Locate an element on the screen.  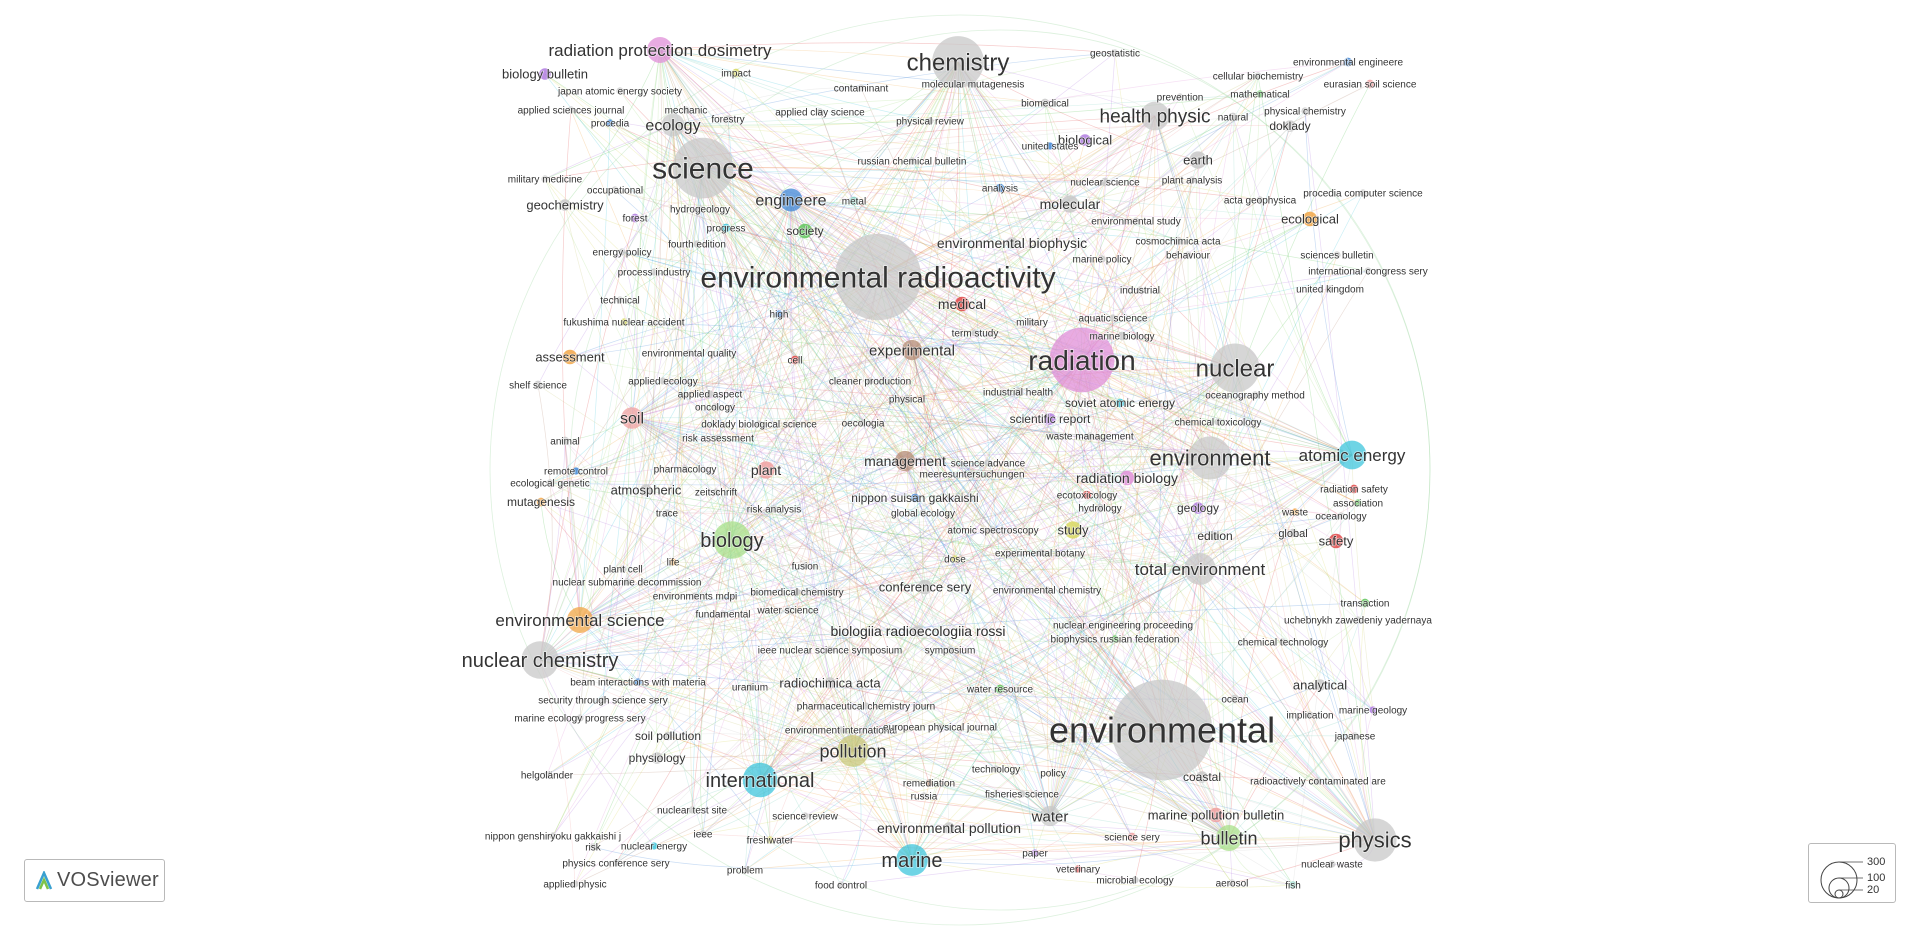
node-label: biophysics russian federation is located at coordinates (1115, 640).